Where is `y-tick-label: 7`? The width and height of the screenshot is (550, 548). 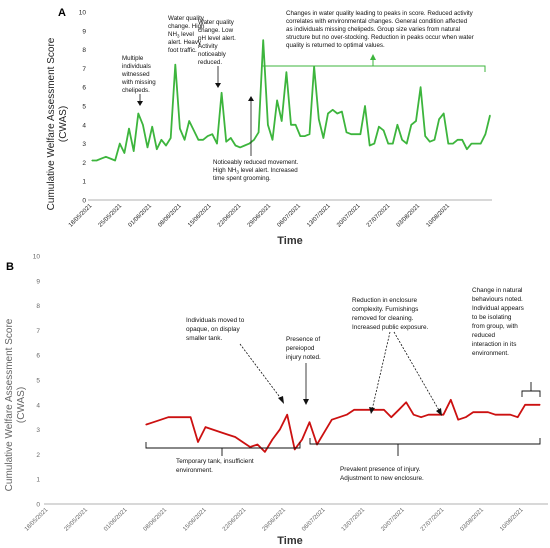
y-tick-label: 7 is located at coordinates (84, 69).